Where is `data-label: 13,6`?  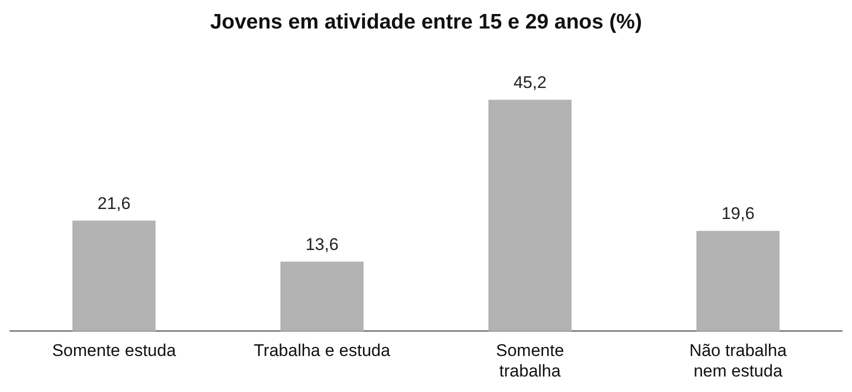 data-label: 13,6 is located at coordinates (322, 244).